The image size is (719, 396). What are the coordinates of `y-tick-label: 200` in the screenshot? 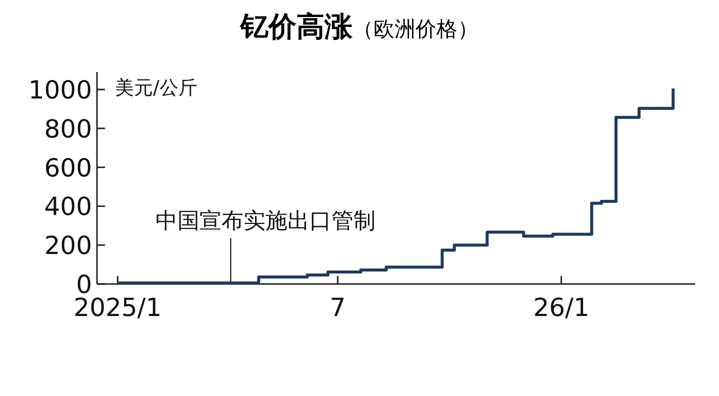 It's located at (68, 245).